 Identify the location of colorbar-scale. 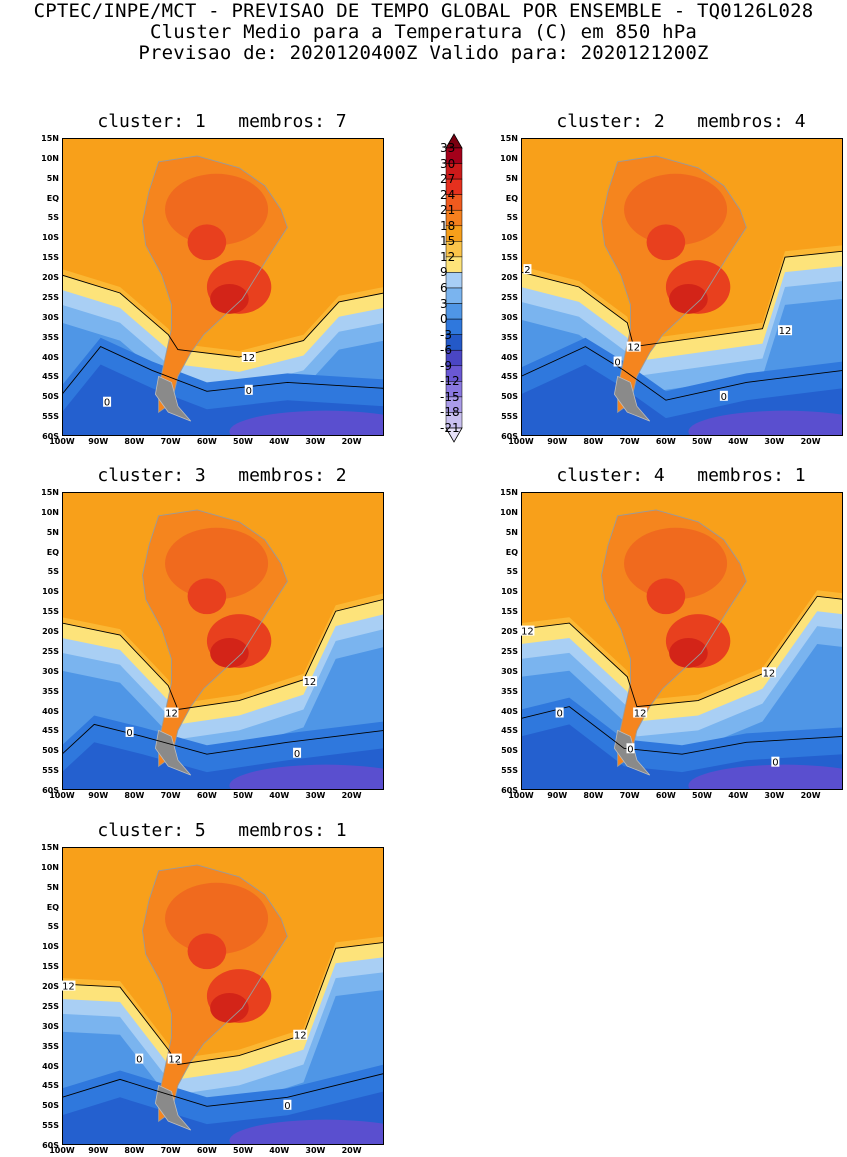
(454, 288).